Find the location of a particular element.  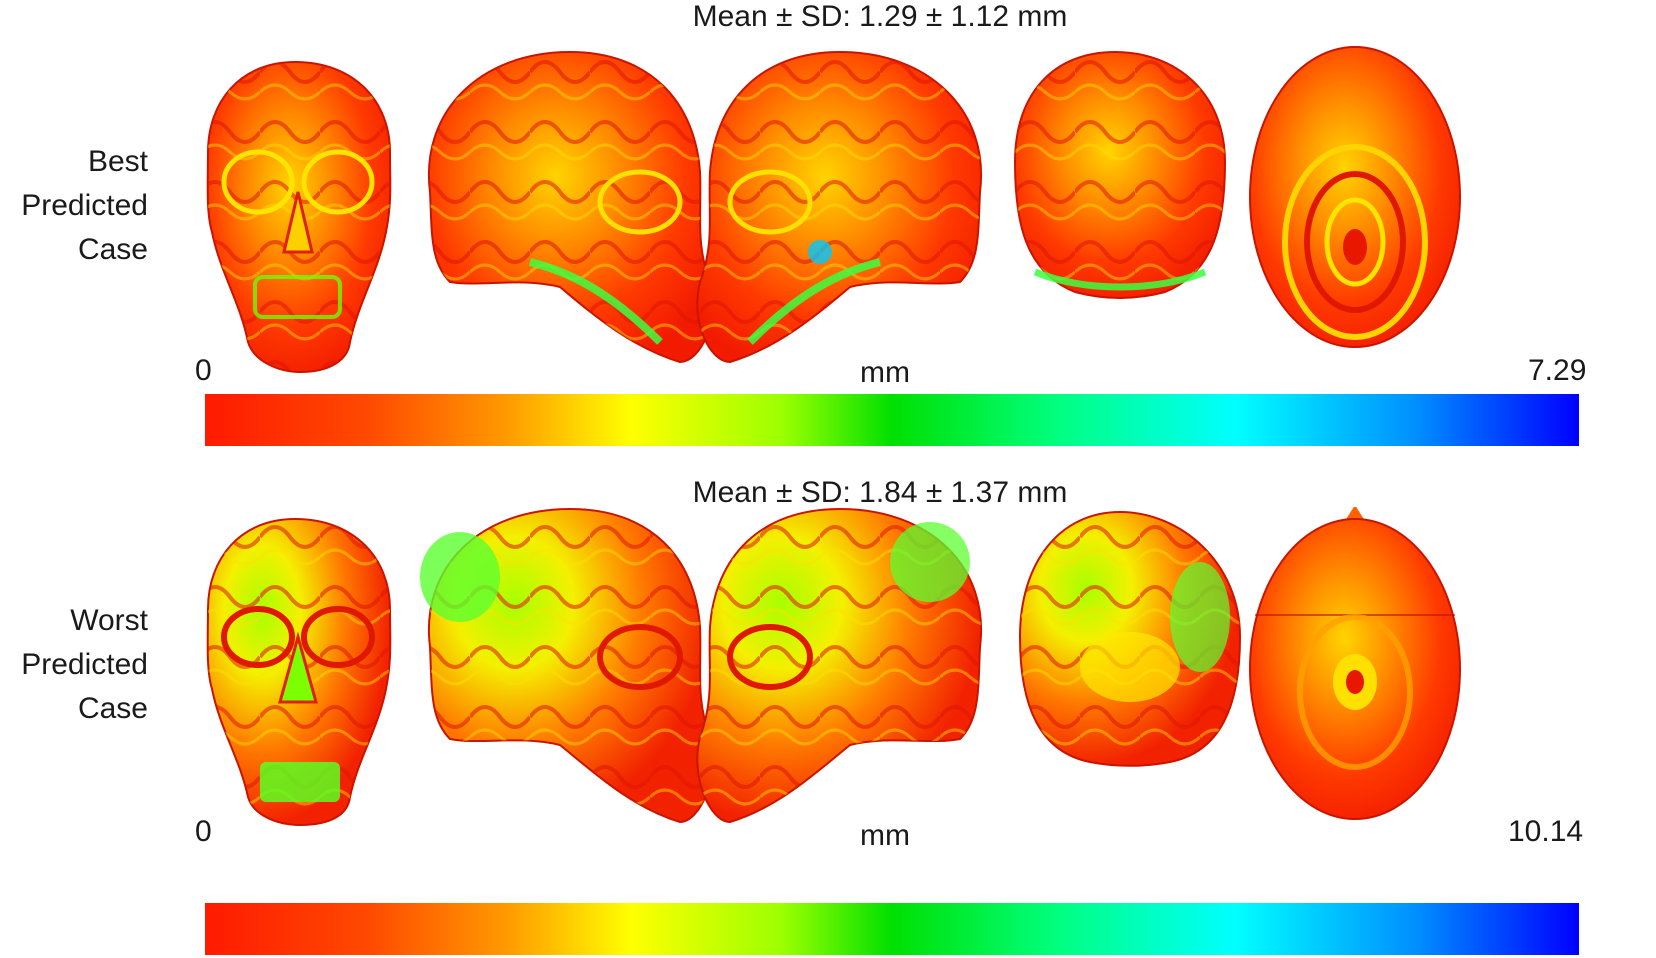

worst-row-label: Worst Predicted Case is located at coordinates (74, 665).